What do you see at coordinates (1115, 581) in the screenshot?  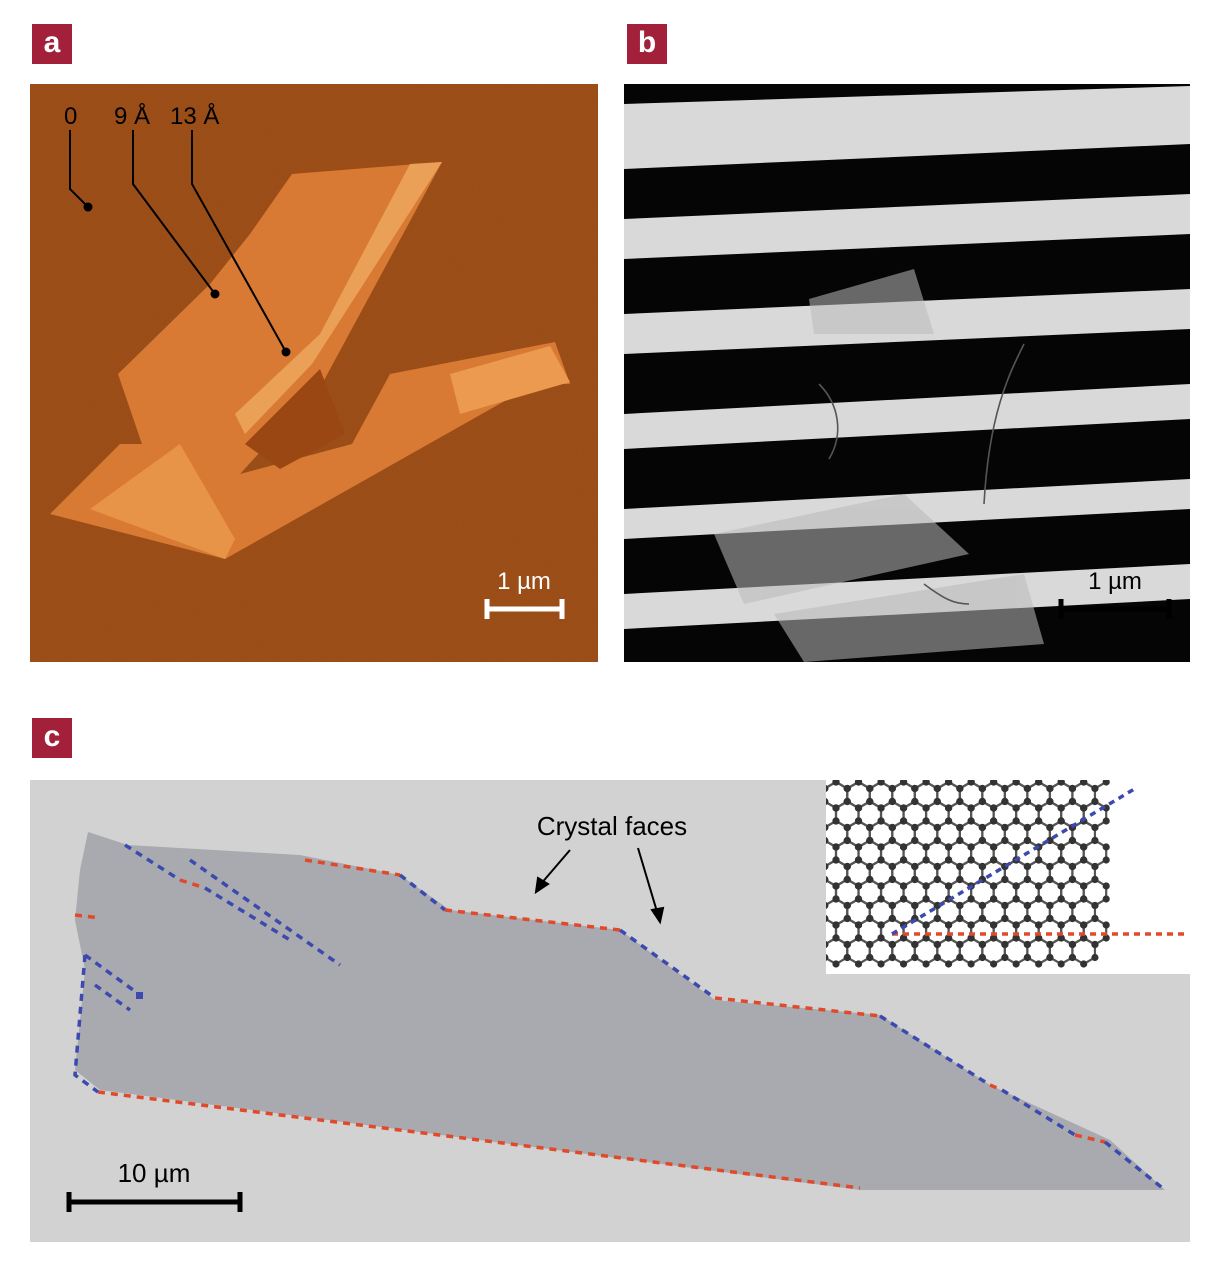 I see `panel-b-scale-label: 1 µm` at bounding box center [1115, 581].